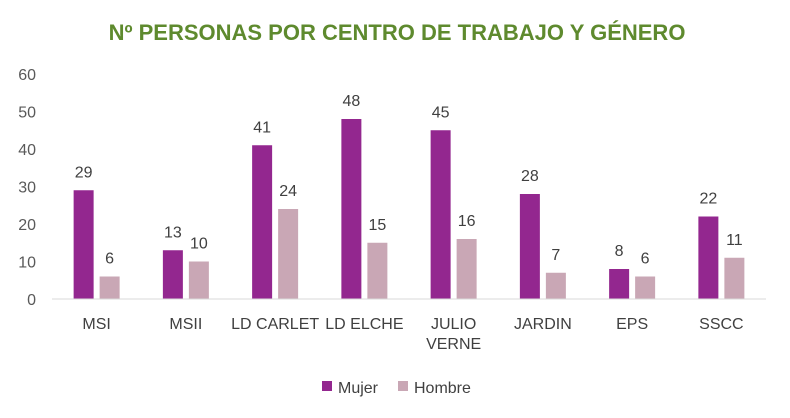 The width and height of the screenshot is (790, 418). What do you see at coordinates (619, 251) in the screenshot?
I see `data-label: 8` at bounding box center [619, 251].